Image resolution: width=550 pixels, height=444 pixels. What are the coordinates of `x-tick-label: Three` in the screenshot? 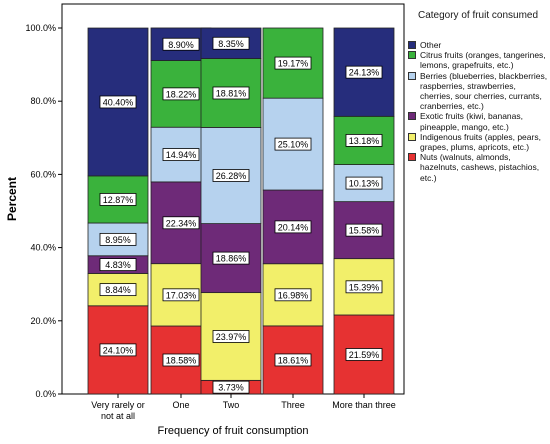 It's located at (293, 405).